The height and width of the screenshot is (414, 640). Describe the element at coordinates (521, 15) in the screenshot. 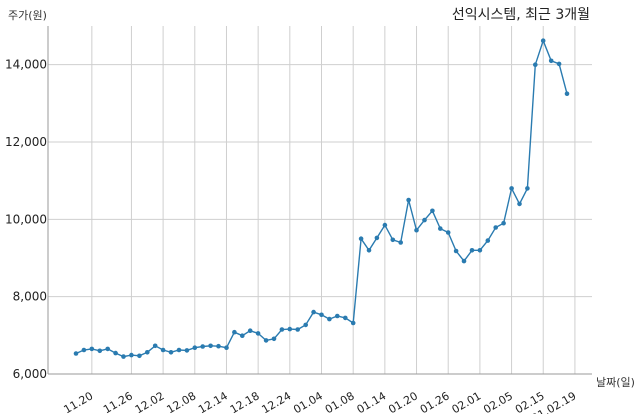

I see `chart-title: 선익시스템, 최근 3개월` at that location.